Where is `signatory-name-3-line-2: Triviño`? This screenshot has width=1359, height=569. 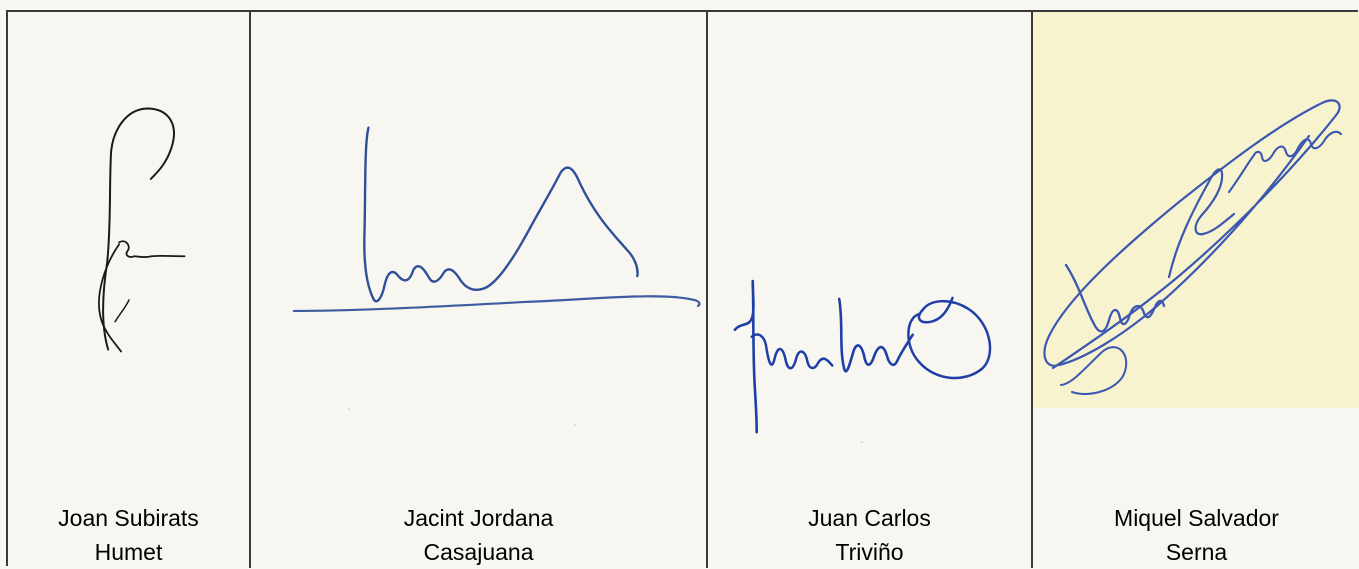
signatory-name-3-line-2: Triviño is located at coordinates (869, 552).